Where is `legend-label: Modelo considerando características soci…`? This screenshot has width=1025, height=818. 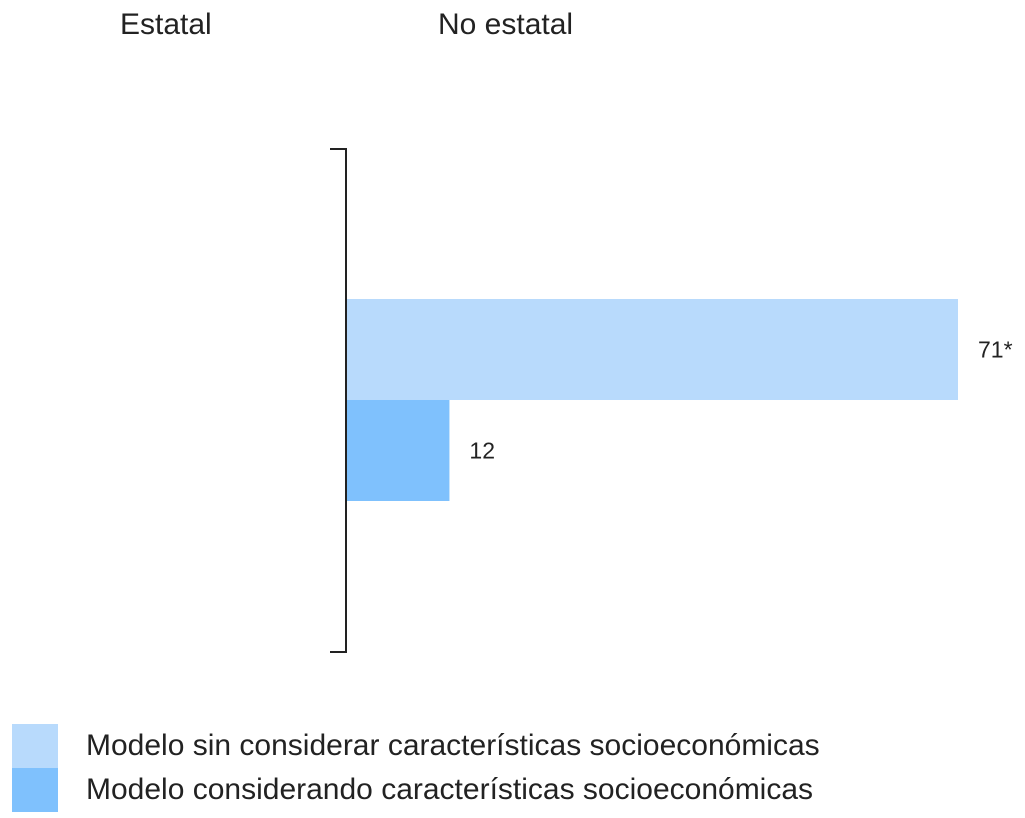 legend-label: Modelo considerando características soci… is located at coordinates (450, 789).